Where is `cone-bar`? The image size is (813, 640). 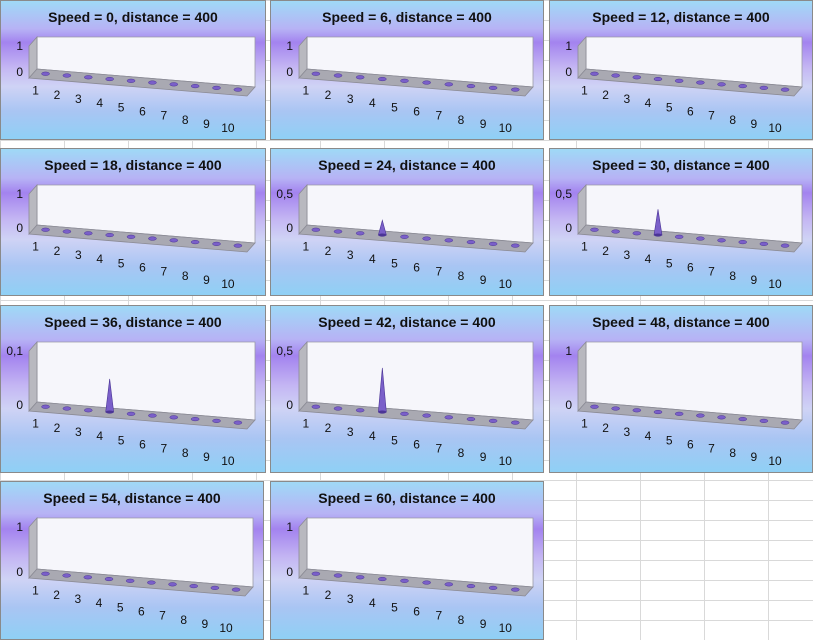 cone-bar is located at coordinates (382, 228).